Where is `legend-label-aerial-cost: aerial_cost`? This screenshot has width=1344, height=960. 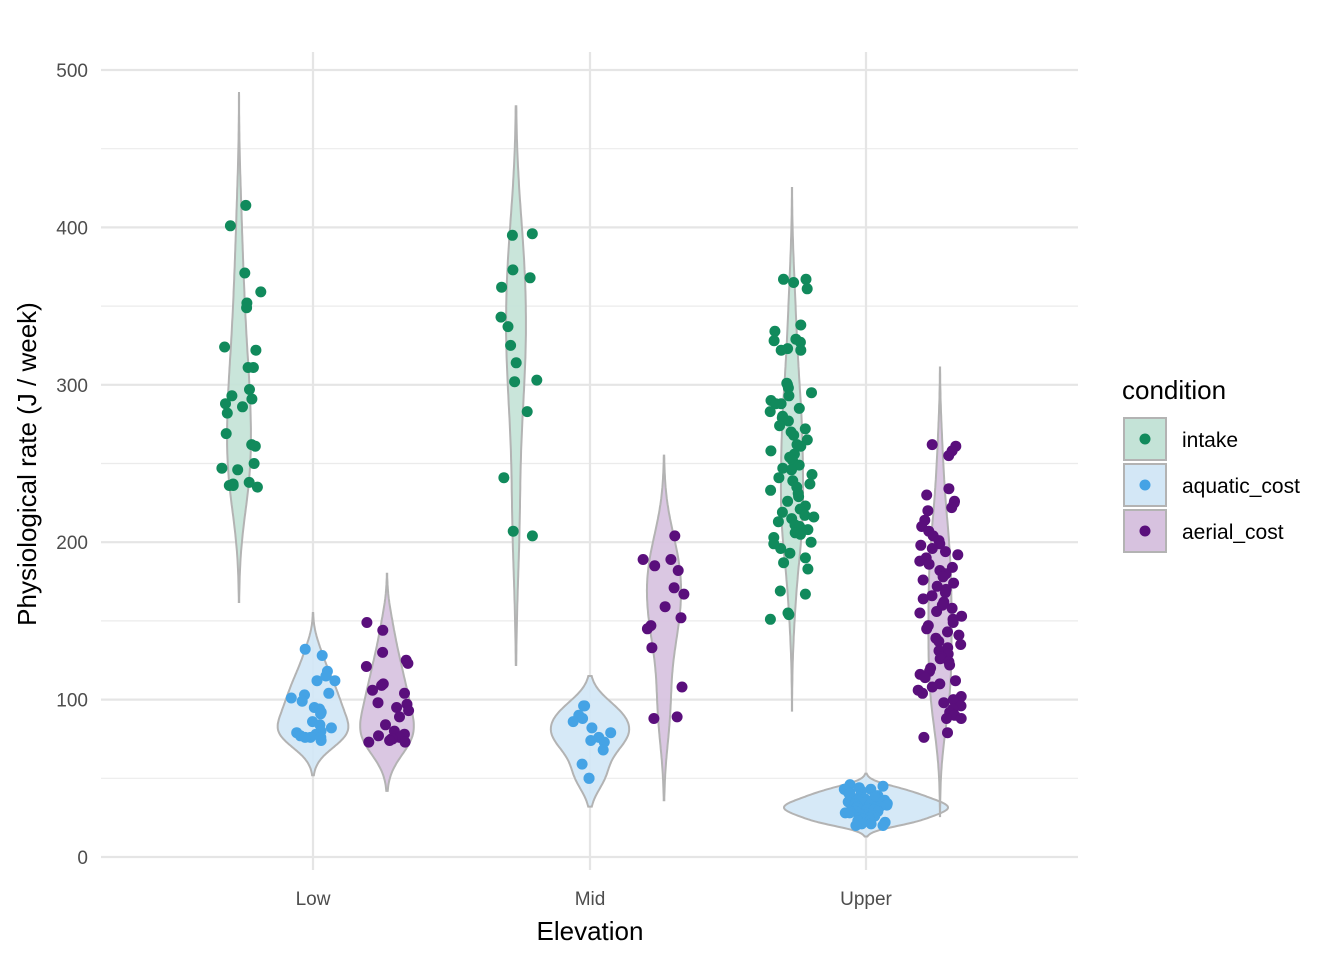
legend-label-aerial-cost: aerial_cost is located at coordinates (1233, 532).